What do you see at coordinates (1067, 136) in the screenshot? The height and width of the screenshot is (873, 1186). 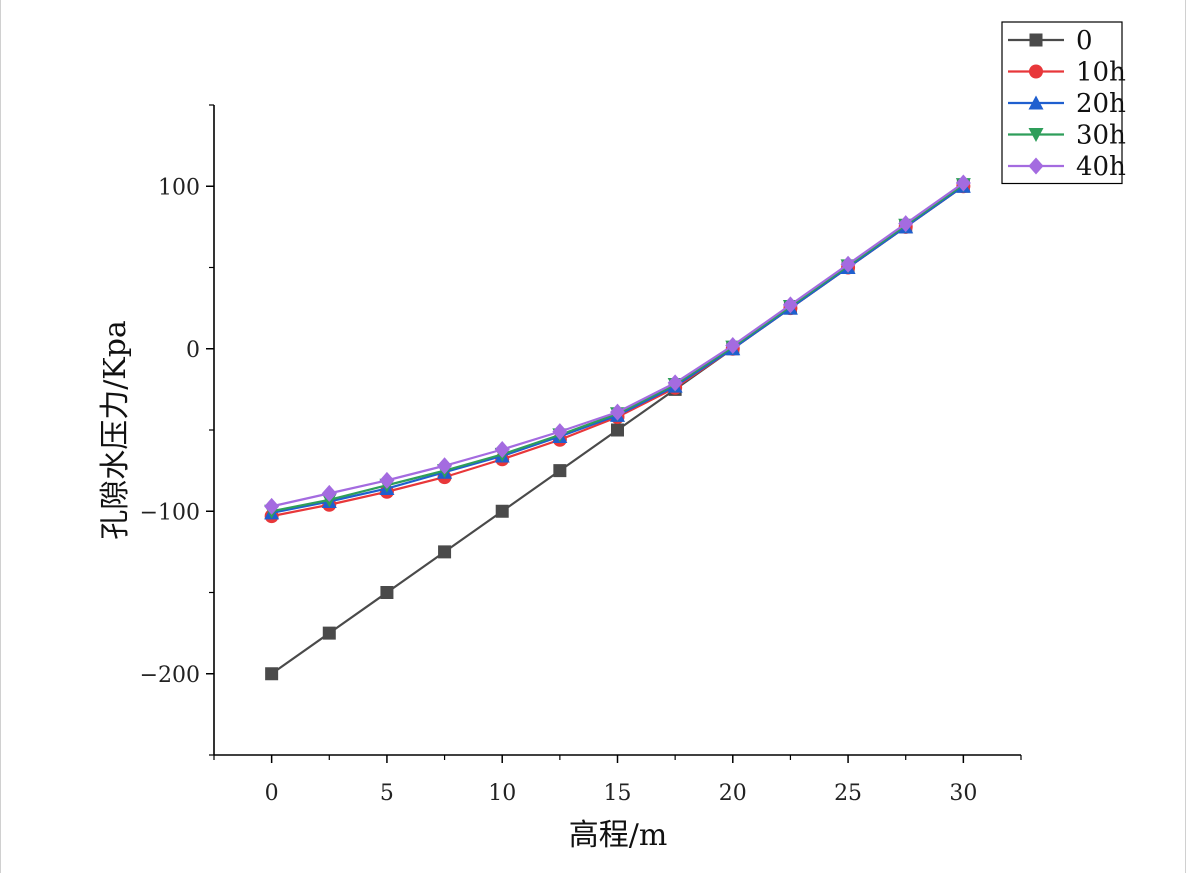 I see `legend-item: 30h` at bounding box center [1067, 136].